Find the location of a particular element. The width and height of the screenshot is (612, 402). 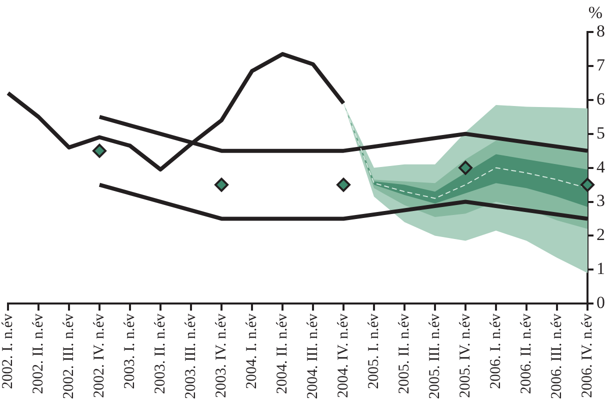

y-tick-label: 4 is located at coordinates (601, 166).